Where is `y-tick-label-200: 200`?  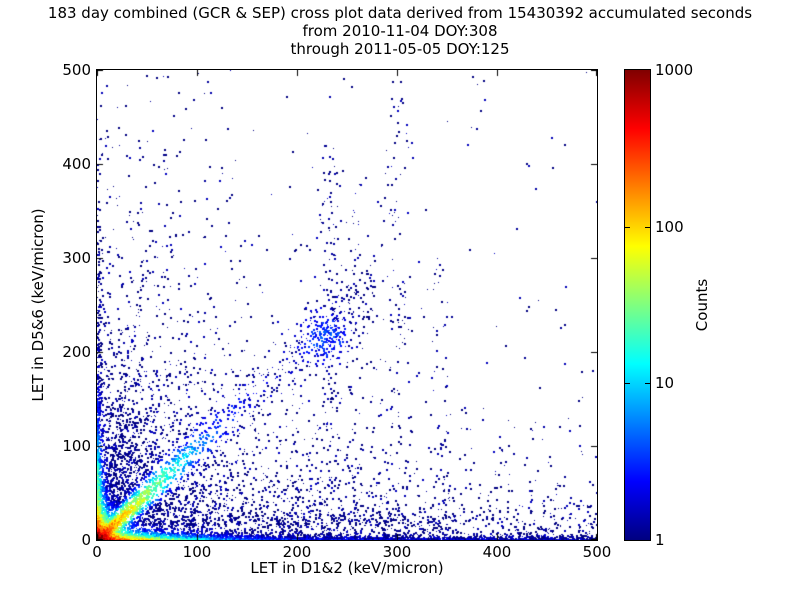 y-tick-label-200: 200 is located at coordinates (76, 352).